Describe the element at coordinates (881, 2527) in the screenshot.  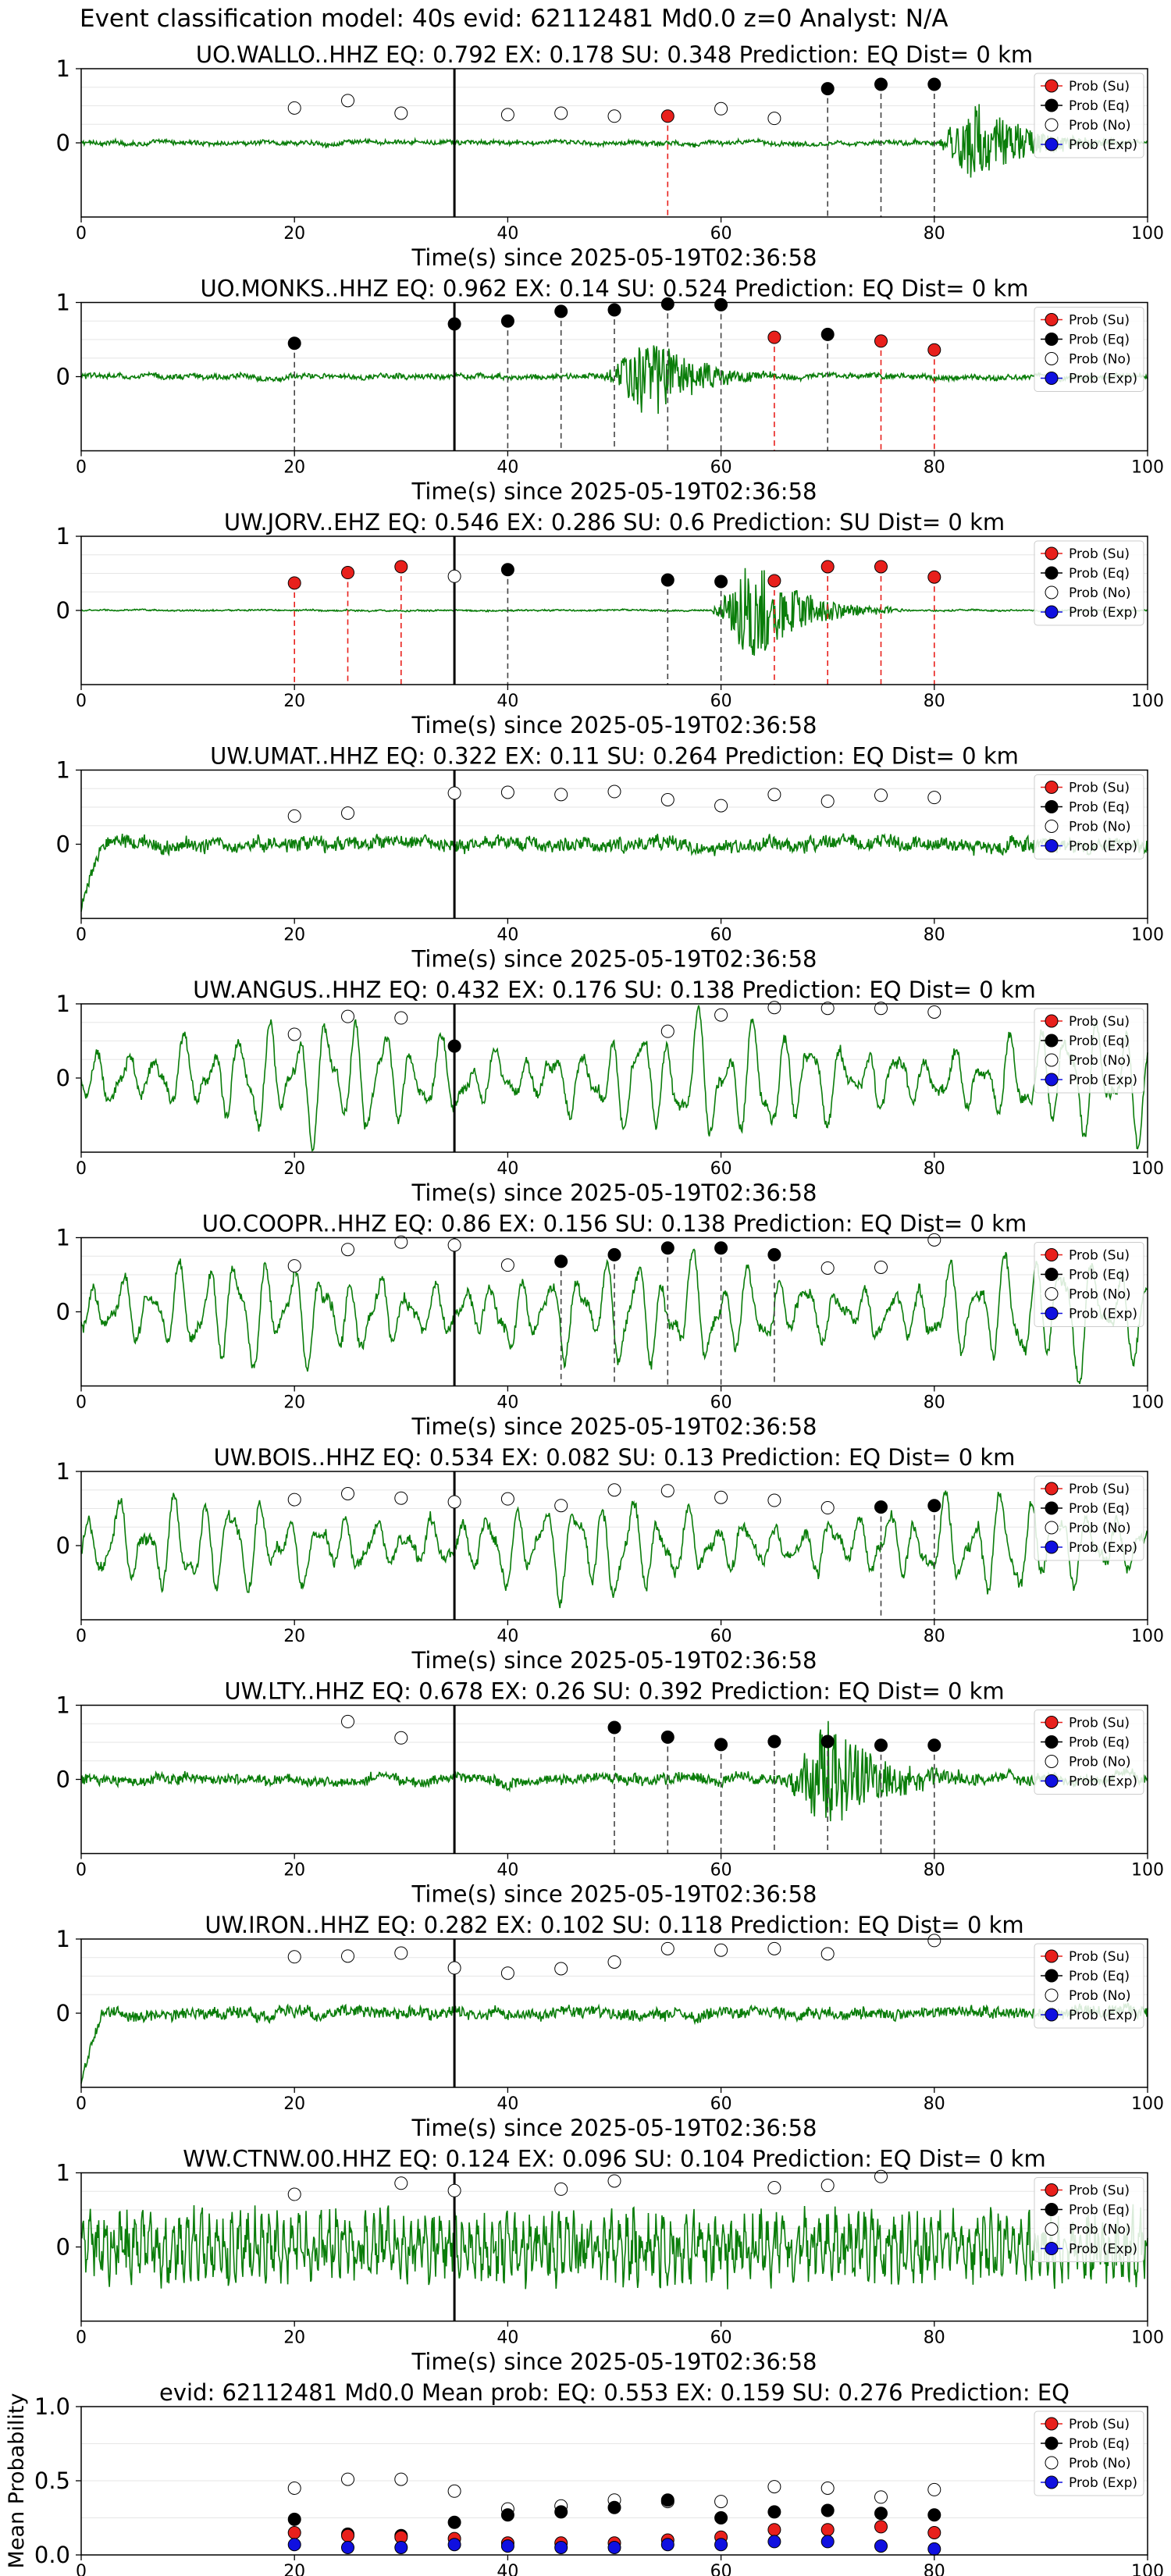
I see `mean-point-su` at that location.